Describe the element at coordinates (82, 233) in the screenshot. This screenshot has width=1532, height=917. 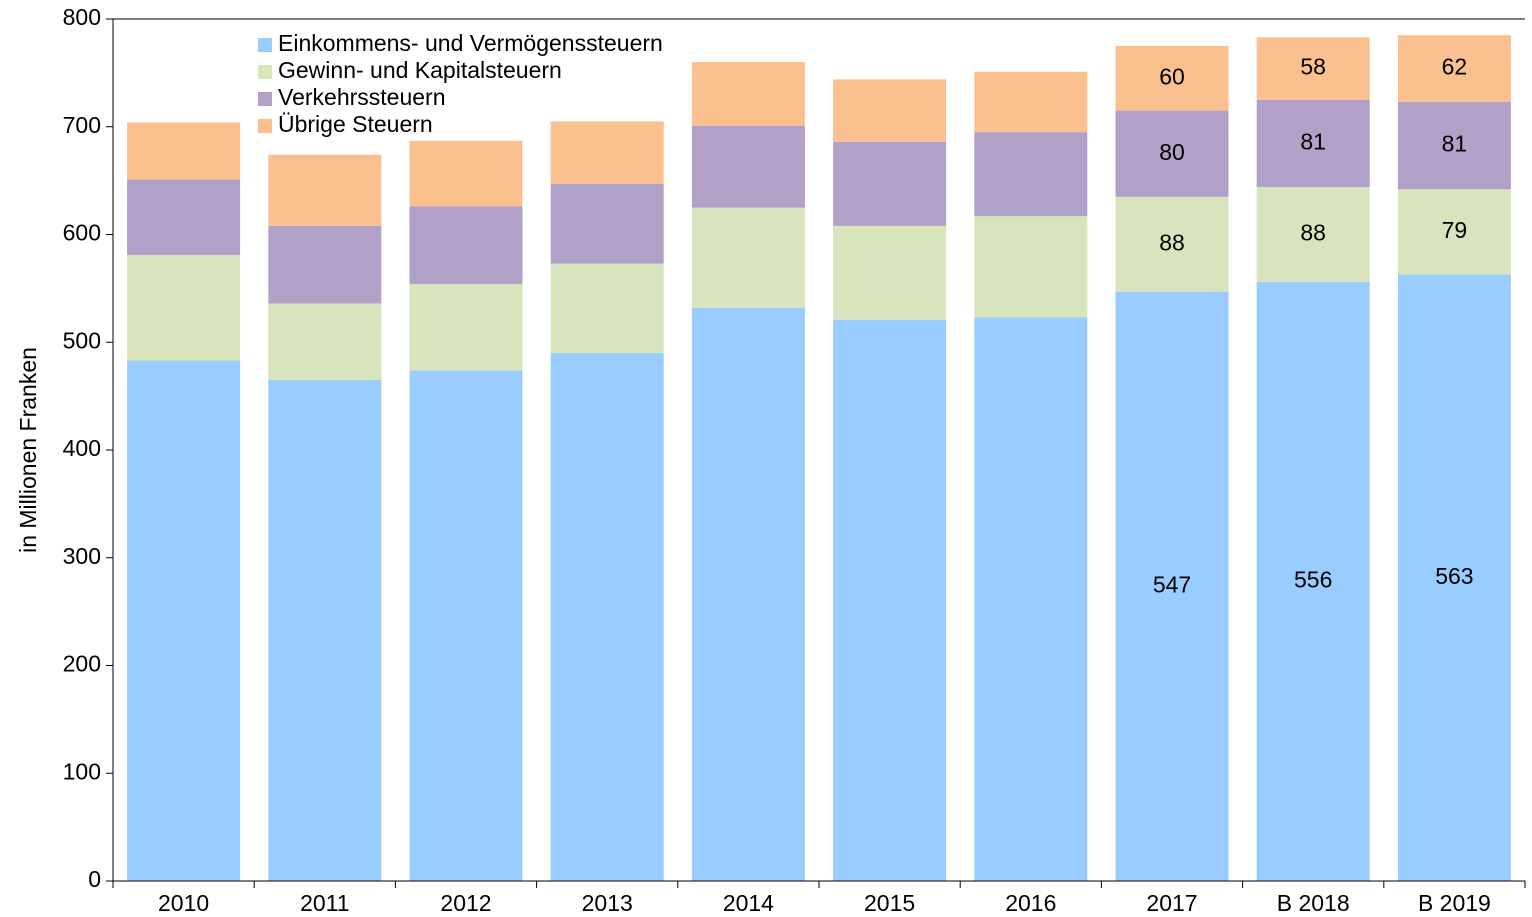
I see `y-tick-label: 600` at that location.